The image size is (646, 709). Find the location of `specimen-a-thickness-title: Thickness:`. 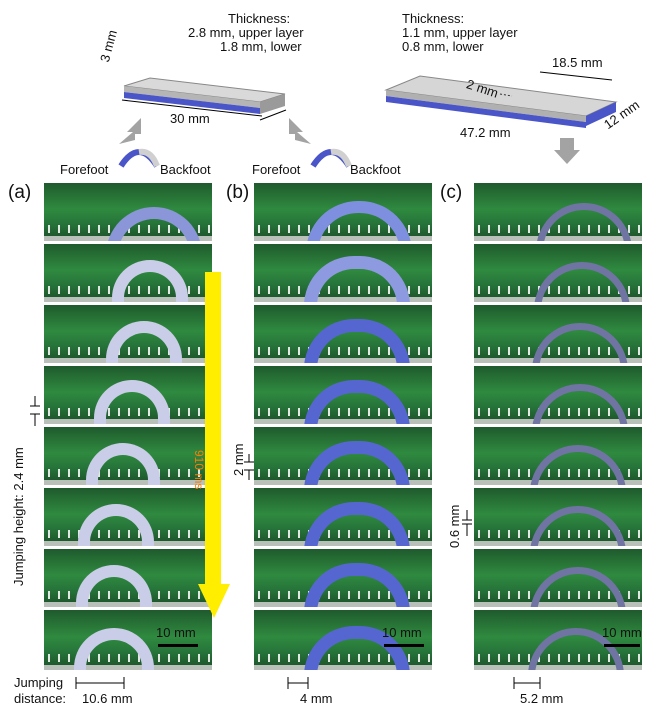

specimen-a-thickness-title: Thickness: is located at coordinates (259, 18).